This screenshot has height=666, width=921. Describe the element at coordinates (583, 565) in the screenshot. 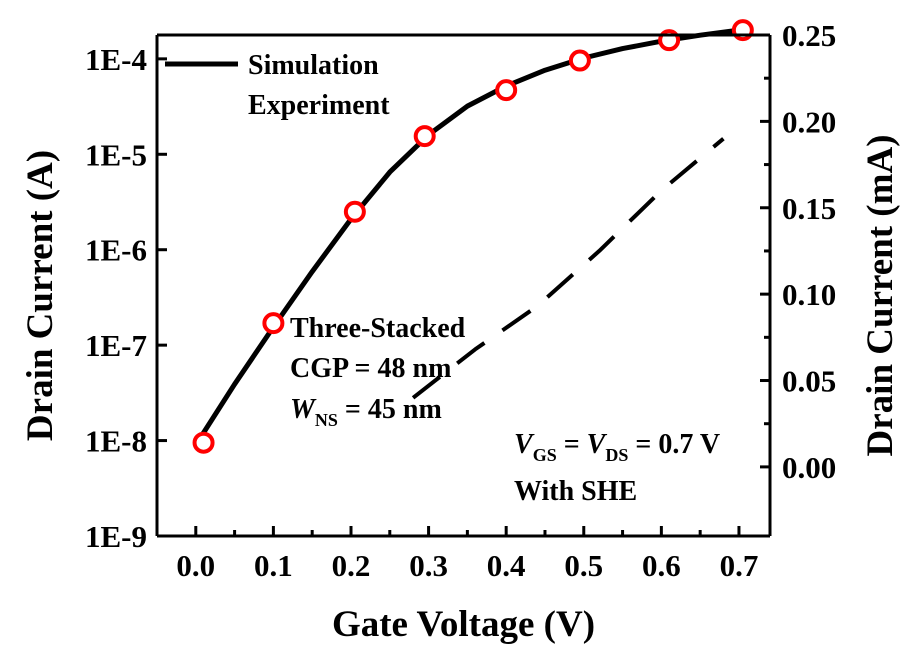

I see `x-tick-label: 0.5` at that location.